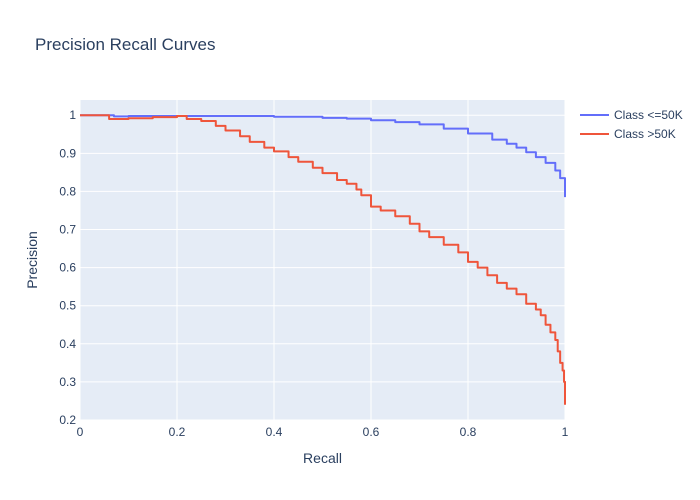  Describe the element at coordinates (67, 191) in the screenshot. I see `y-tick-label: 0.8` at that location.